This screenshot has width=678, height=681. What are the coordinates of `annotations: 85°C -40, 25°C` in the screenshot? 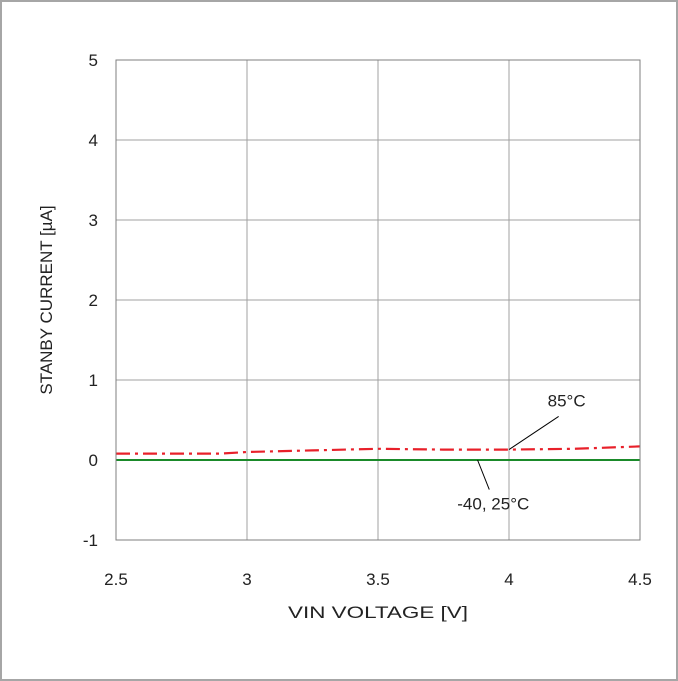 It's located at (521, 452).